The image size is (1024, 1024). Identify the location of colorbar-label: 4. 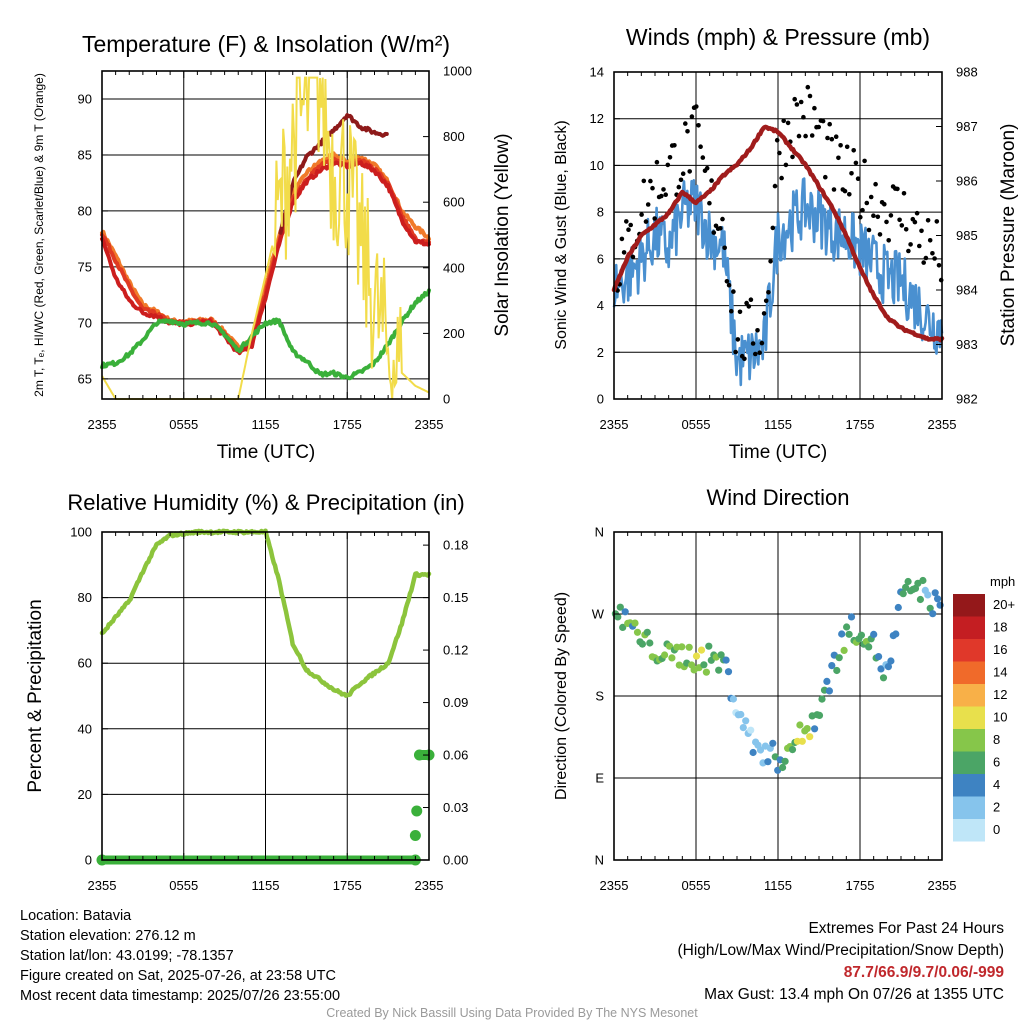
(996, 784).